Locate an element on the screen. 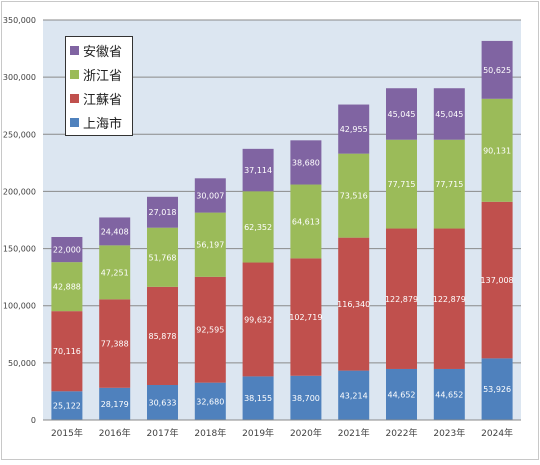 The height and width of the screenshot is (465, 540). legend-swatch-zhejiang is located at coordinates (74, 74).